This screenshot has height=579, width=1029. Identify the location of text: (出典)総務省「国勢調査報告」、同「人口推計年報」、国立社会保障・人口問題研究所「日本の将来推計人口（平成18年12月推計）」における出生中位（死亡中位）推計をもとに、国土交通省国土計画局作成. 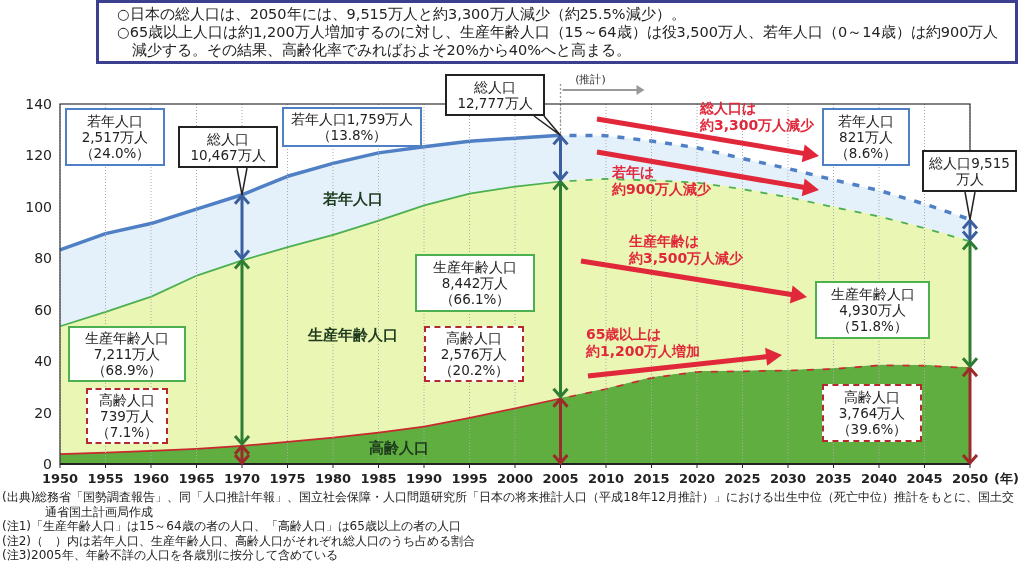
(508, 504).